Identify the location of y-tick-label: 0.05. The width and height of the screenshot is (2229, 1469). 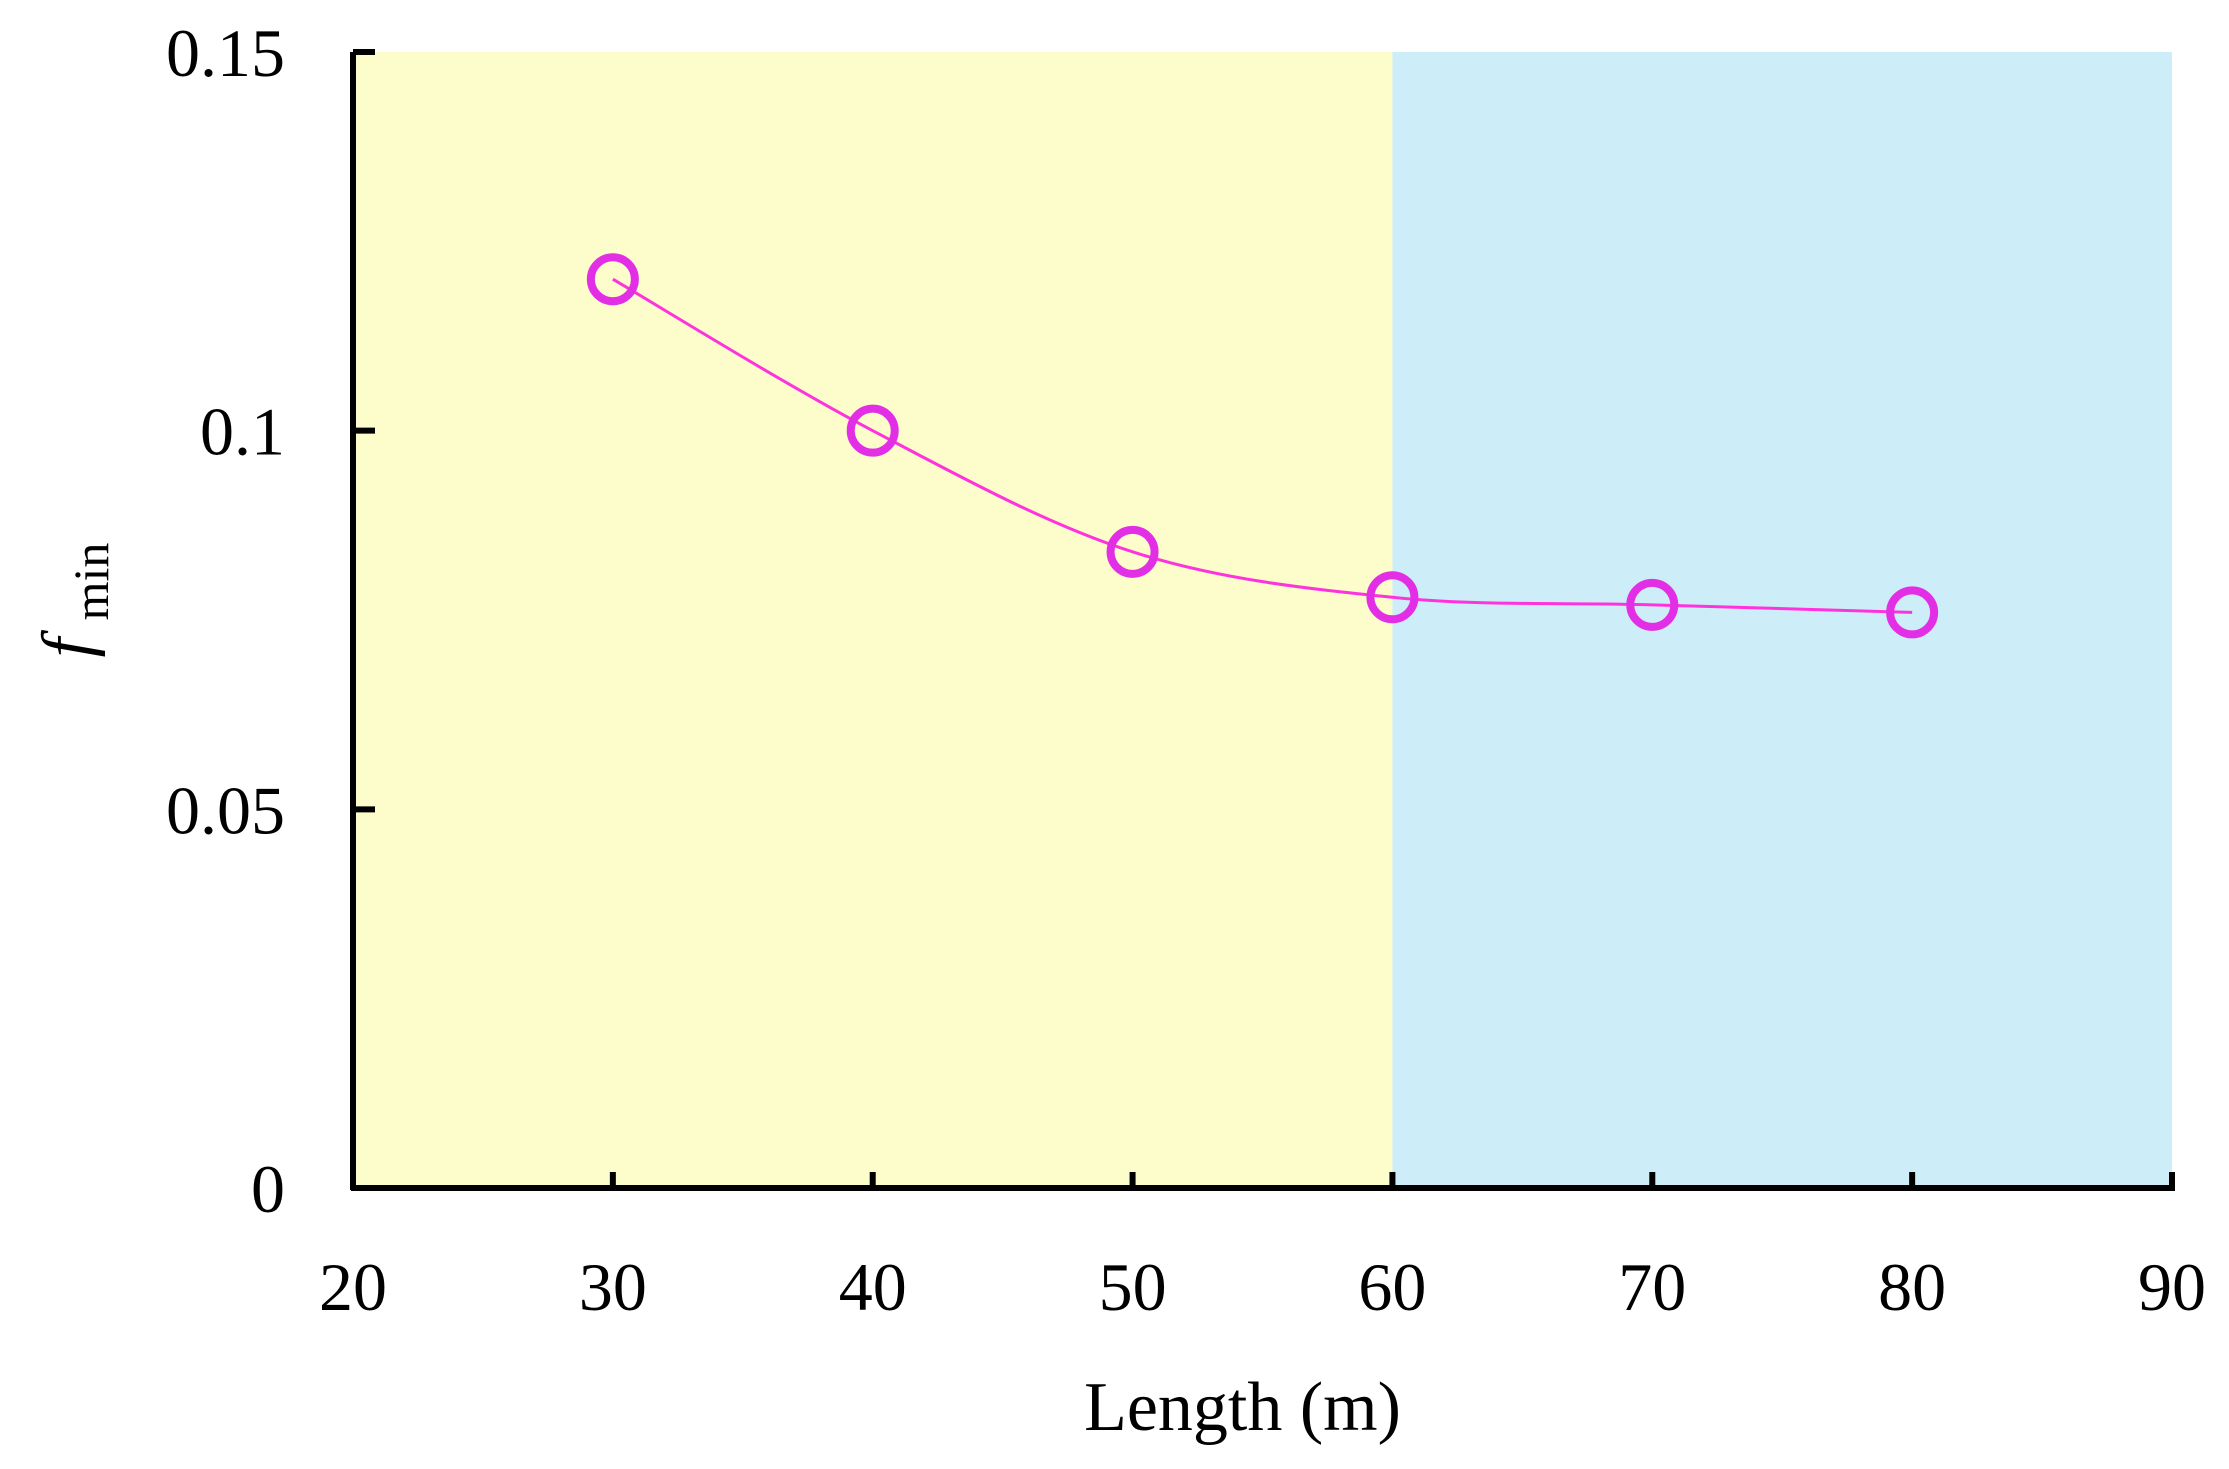
(225, 810).